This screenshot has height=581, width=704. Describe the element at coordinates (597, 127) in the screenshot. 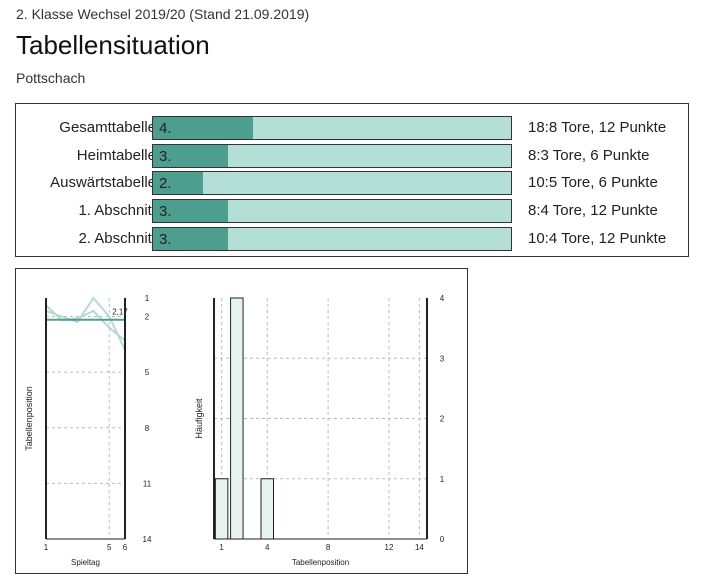

I see `standings-row-stats: 18:8 Tore, 12 Punkte` at that location.